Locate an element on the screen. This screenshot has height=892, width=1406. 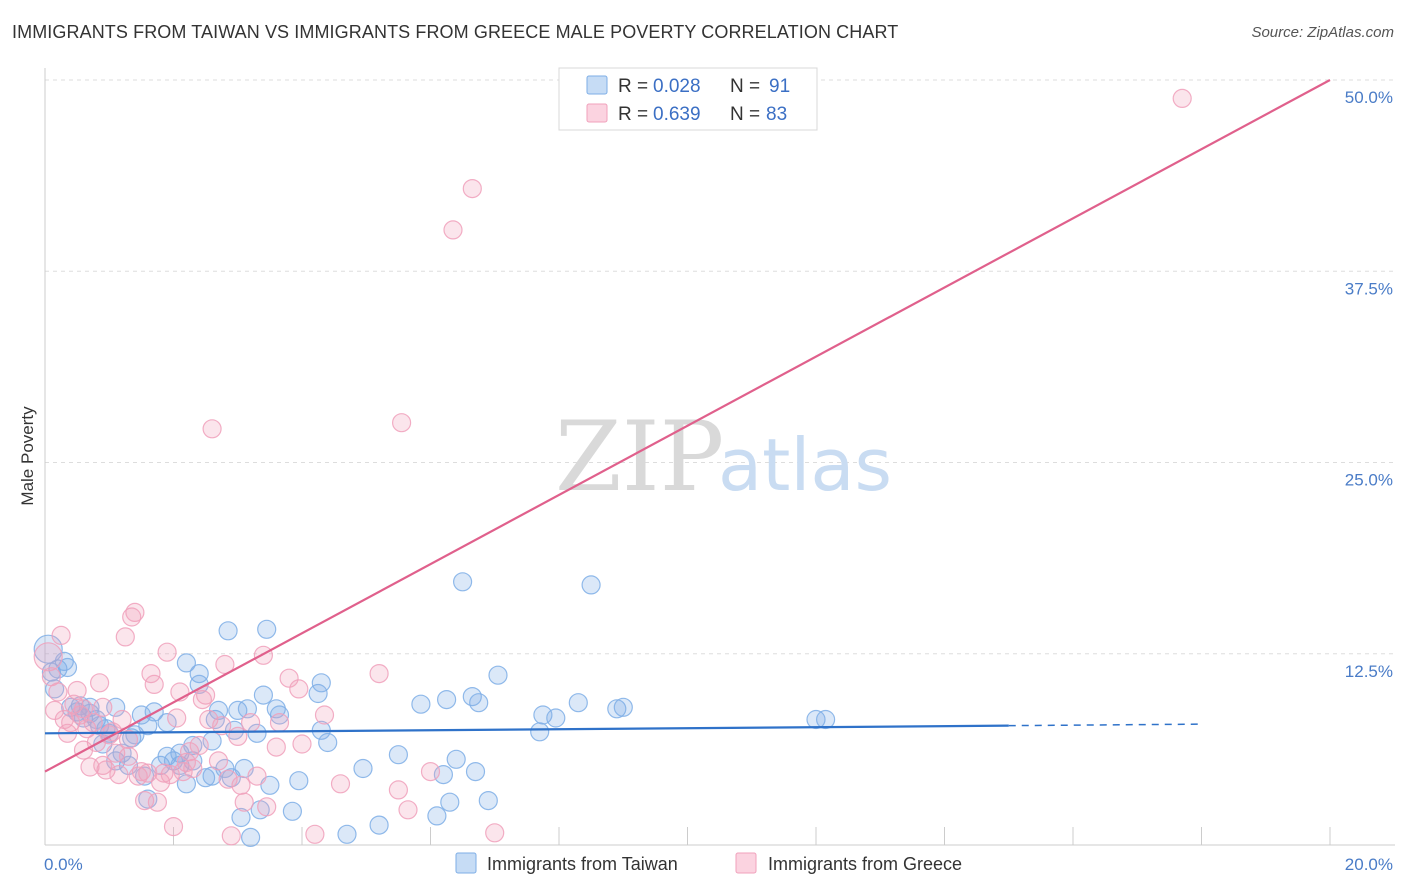
legend-r-value-taiwan: 0.028 is located at coordinates (677, 86).